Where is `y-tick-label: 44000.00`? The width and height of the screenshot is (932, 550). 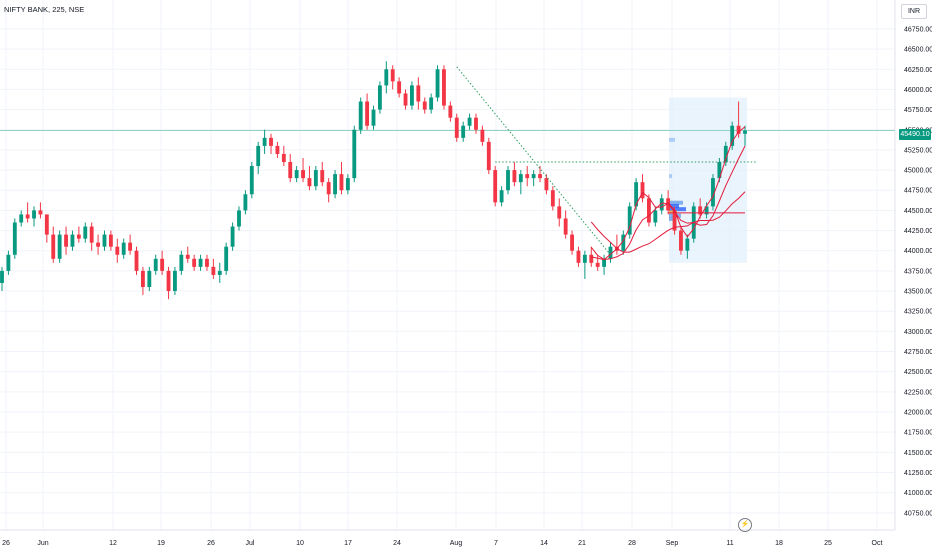
y-tick-label: 44000.00 is located at coordinates (918, 251).